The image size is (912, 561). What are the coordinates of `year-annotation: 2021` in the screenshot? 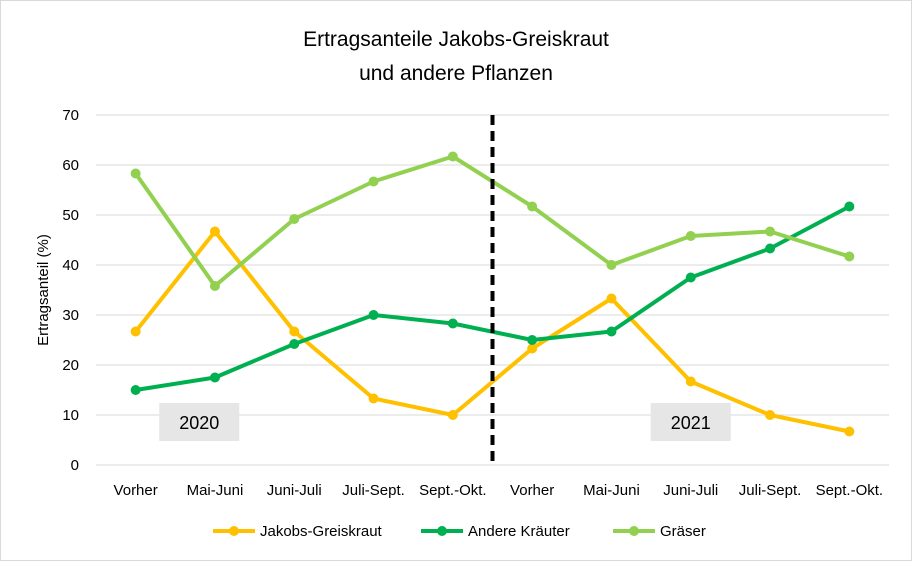 It's located at (690, 422).